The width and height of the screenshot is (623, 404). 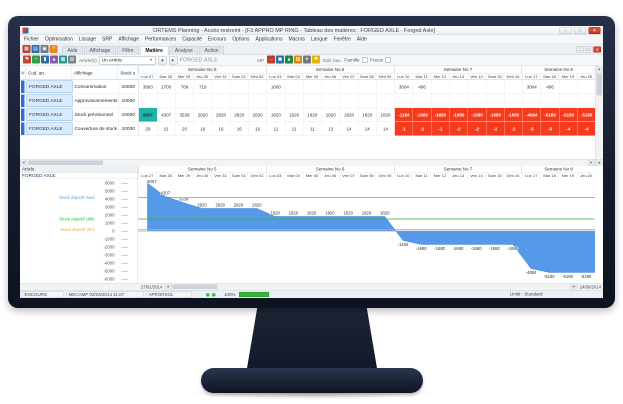 What do you see at coordinates (45, 59) in the screenshot?
I see `chart-icon: ▮` at bounding box center [45, 59].